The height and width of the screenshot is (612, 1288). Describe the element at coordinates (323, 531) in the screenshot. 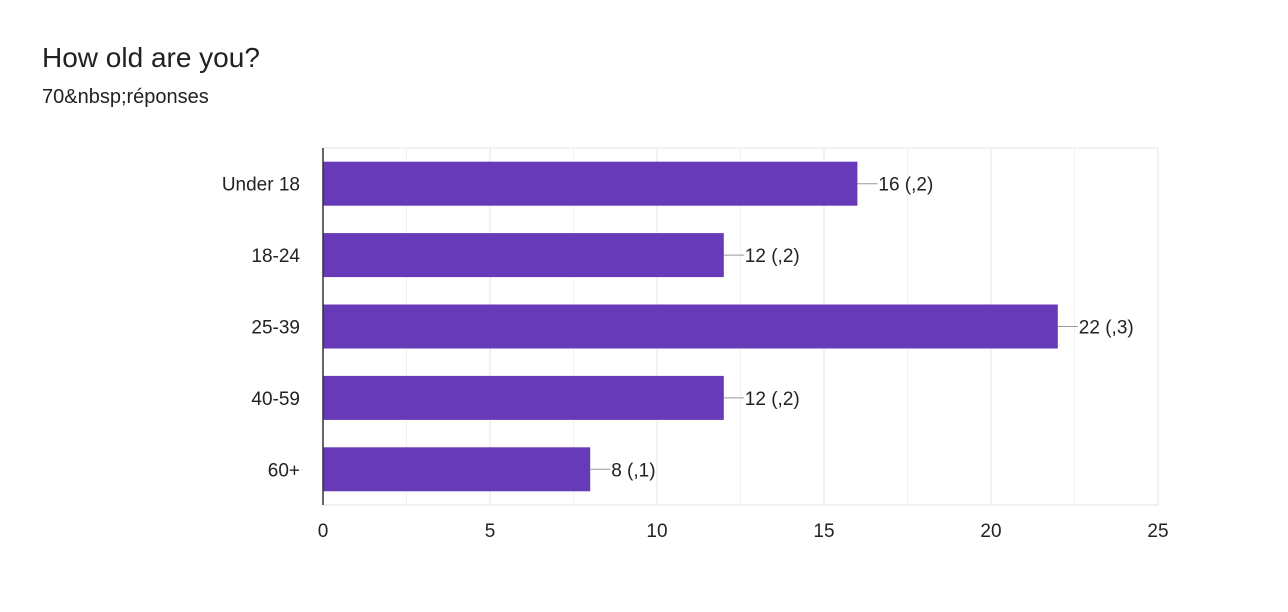

I see `x-tick-label: 0` at that location.